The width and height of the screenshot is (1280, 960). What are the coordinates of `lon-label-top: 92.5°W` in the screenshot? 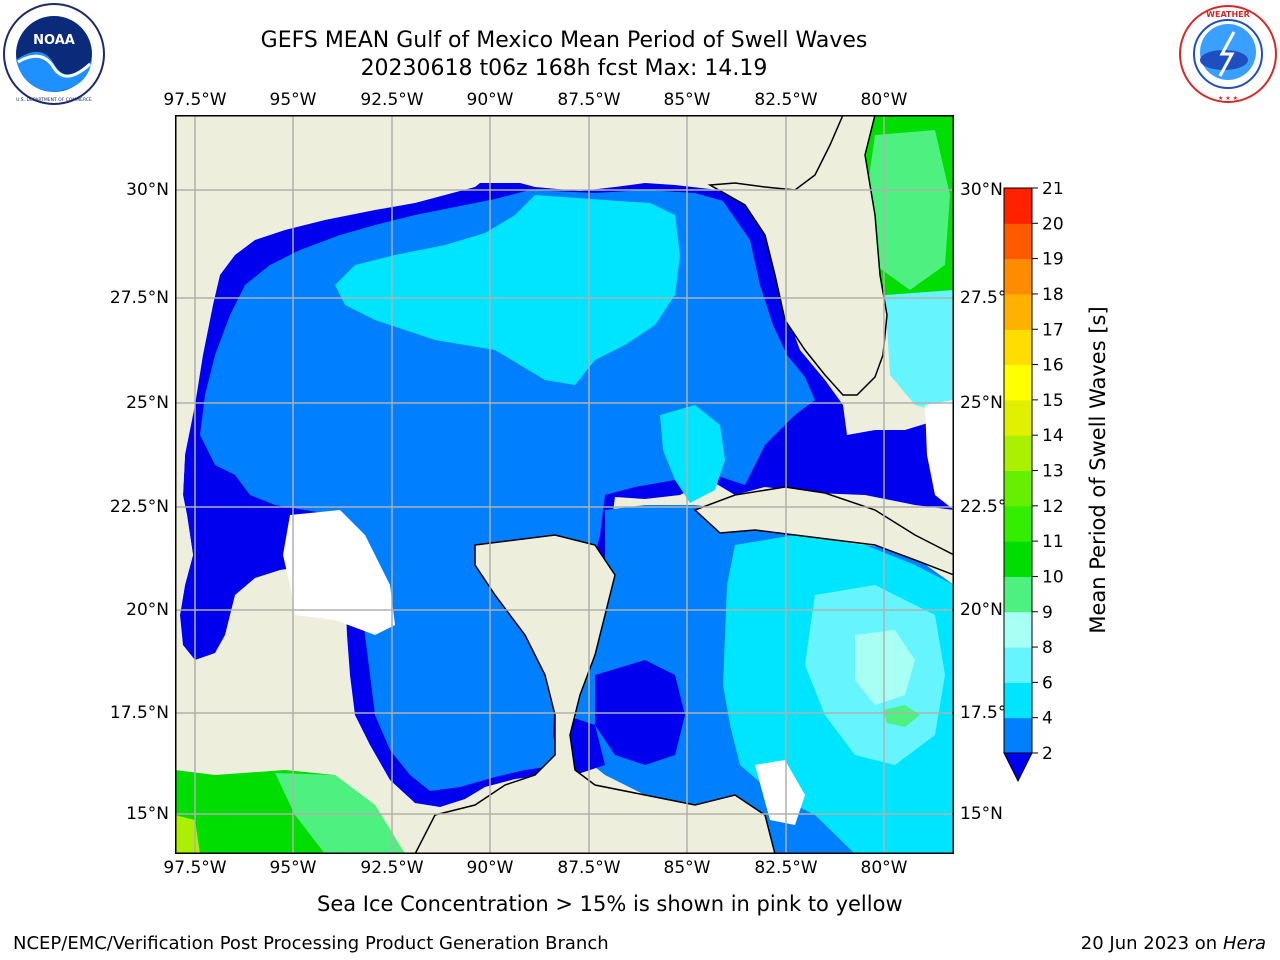 It's located at (392, 100).